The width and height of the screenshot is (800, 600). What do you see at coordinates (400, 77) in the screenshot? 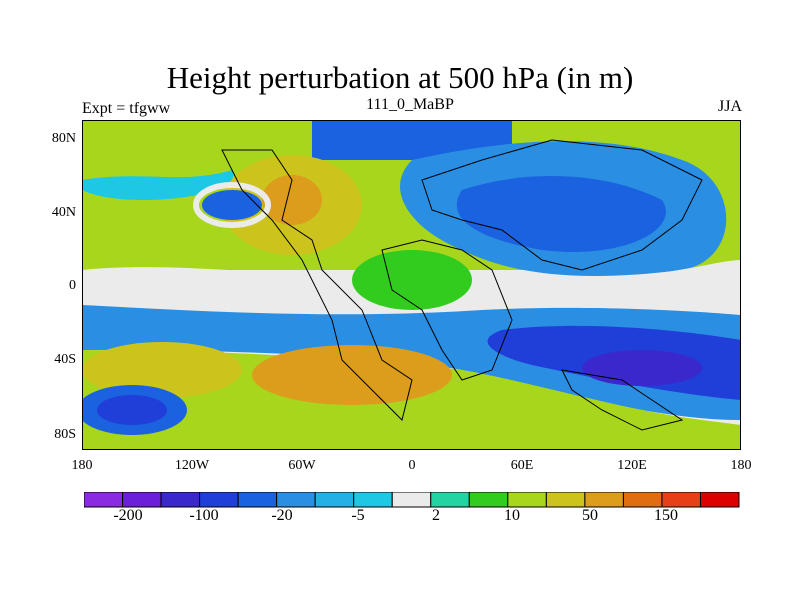
I see `map-title: Height perturbation at 500 hPa (in m)` at bounding box center [400, 77].